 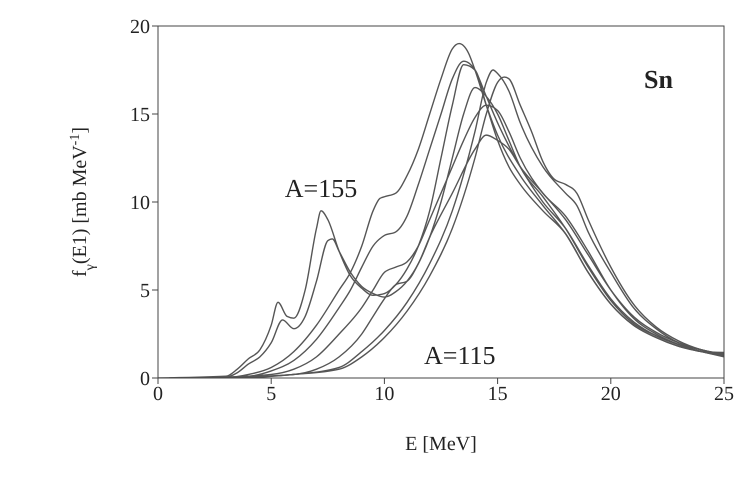 What do you see at coordinates (145, 379) in the screenshot?
I see `y-tick-label: 0` at bounding box center [145, 379].